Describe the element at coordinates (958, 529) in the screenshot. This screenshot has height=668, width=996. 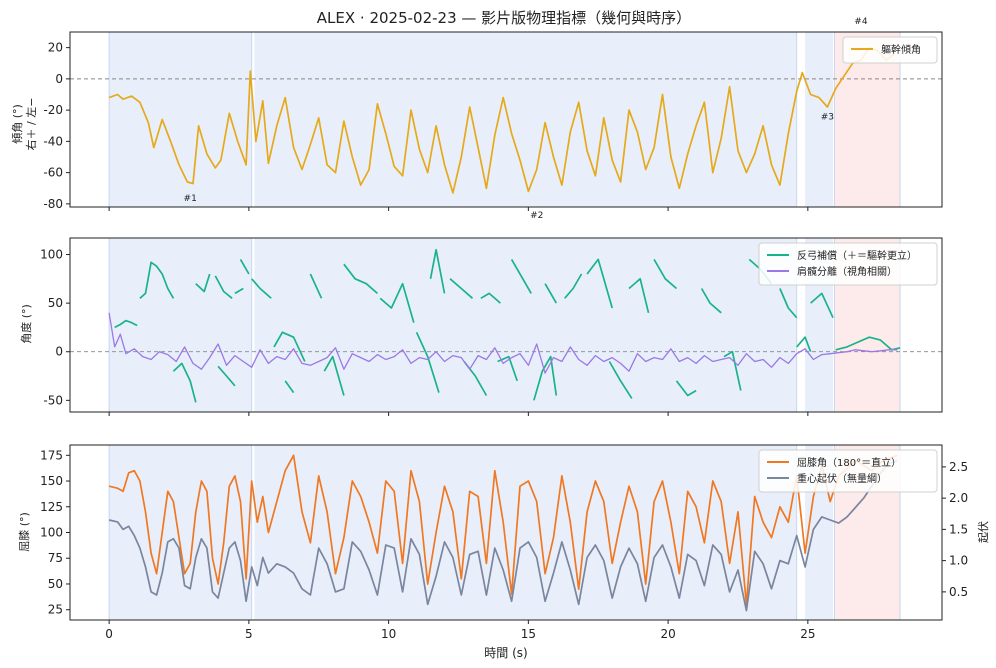
I see `y-right-tick-label-2: 1.5` at that location.